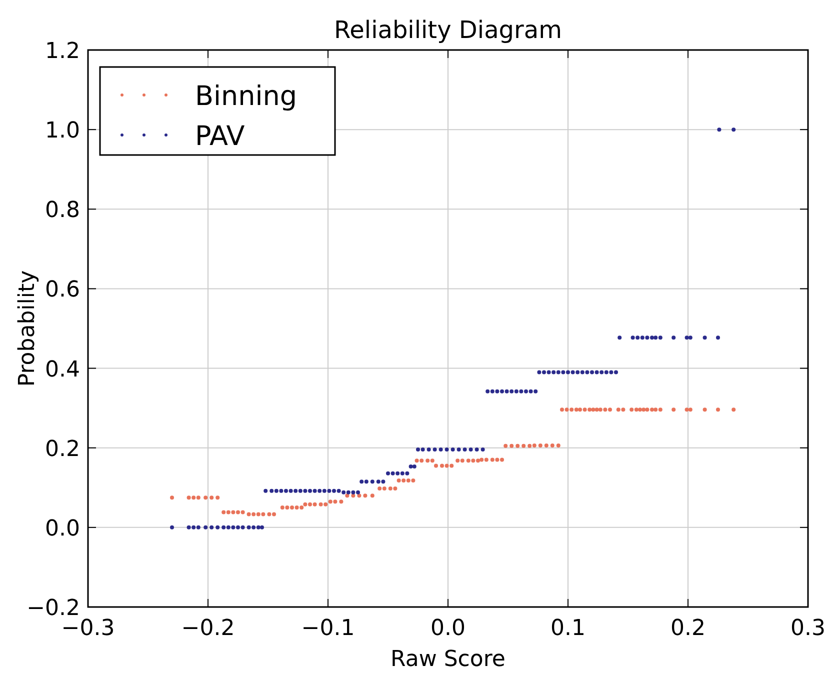 Image resolution: width=833 pixels, height=680 pixels. I want to click on y-tick-label: 0.8, so click(62, 211).